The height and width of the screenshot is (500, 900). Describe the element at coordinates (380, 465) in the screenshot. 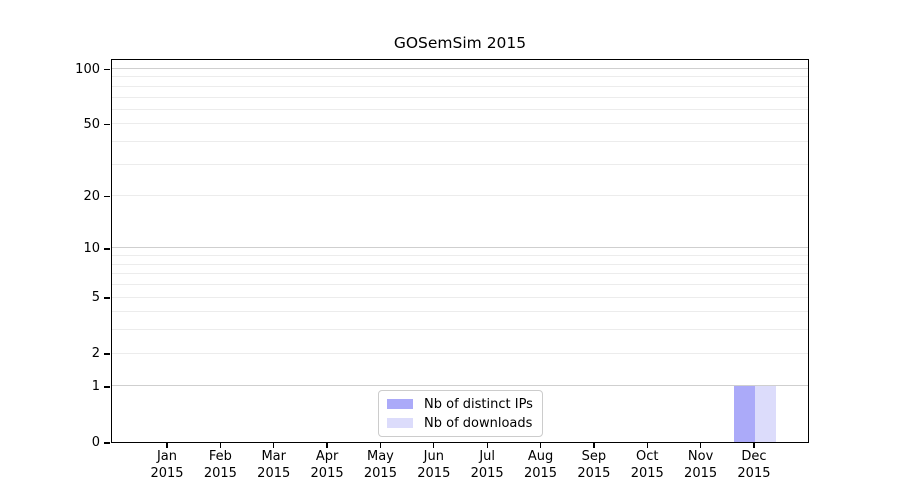

I see `x-tick-label: May 2015` at that location.